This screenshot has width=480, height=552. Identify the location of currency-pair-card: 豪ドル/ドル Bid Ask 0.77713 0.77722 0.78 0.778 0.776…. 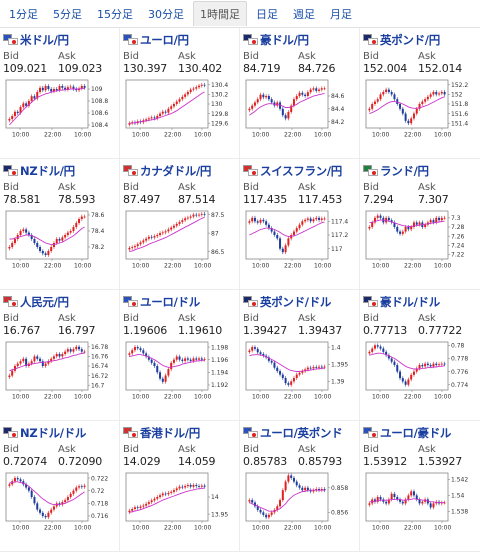
(420, 355).